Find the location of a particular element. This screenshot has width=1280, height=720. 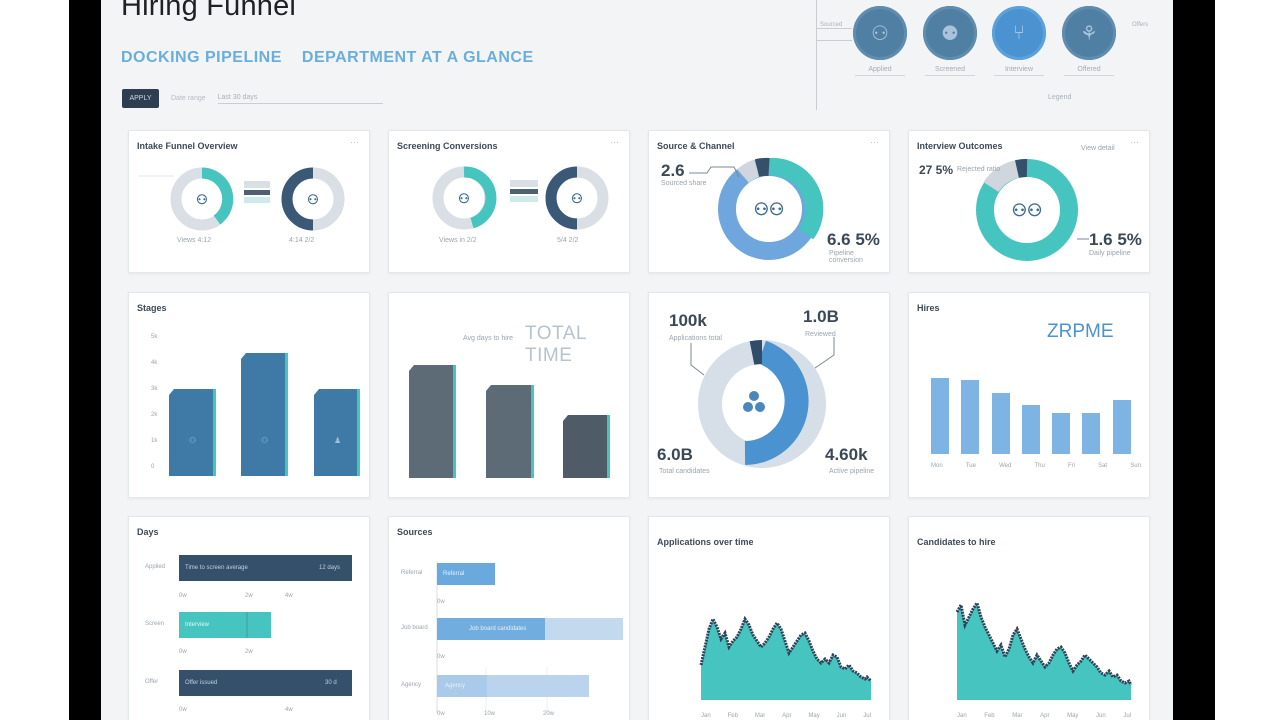

callout-top-sub: Sourced share is located at coordinates (684, 183).